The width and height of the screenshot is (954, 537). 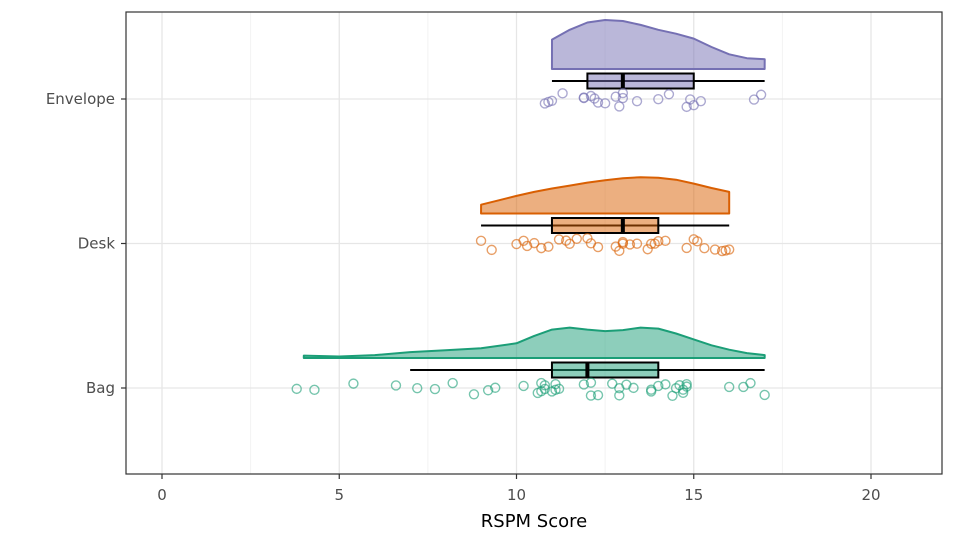 I want to click on density-desk, so click(x=605, y=195).